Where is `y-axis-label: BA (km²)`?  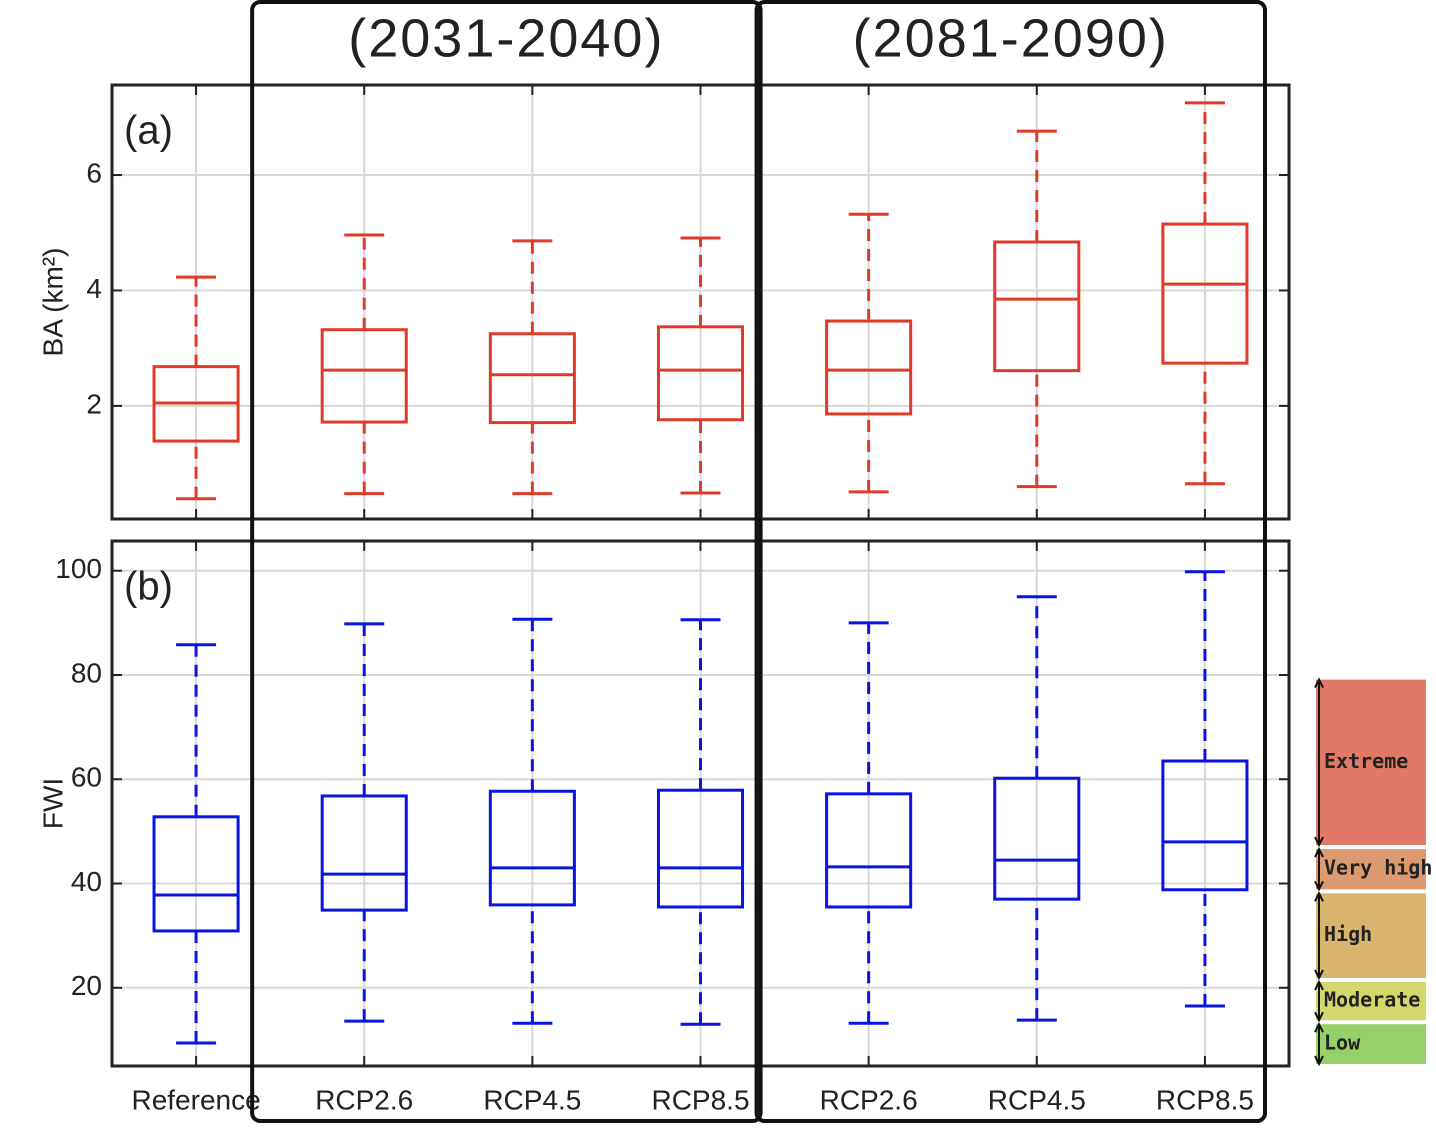 y-axis-label: BA (km²) is located at coordinates (52, 302).